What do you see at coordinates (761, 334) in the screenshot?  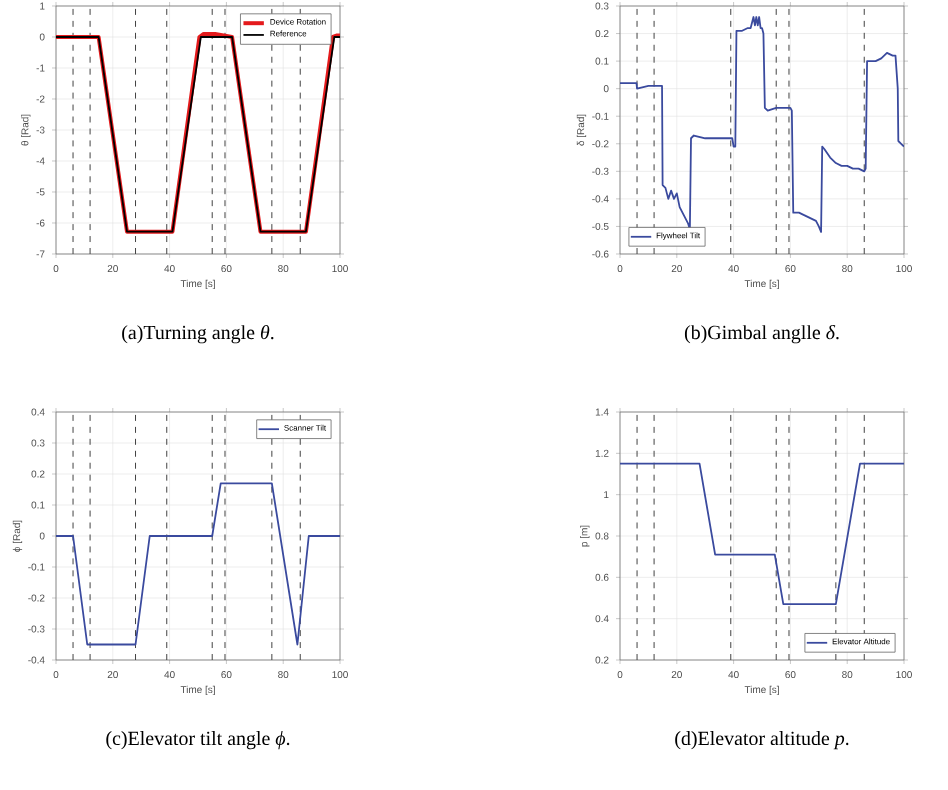 I see `text: (b)Gimbal anglle δ.` at bounding box center [761, 334].